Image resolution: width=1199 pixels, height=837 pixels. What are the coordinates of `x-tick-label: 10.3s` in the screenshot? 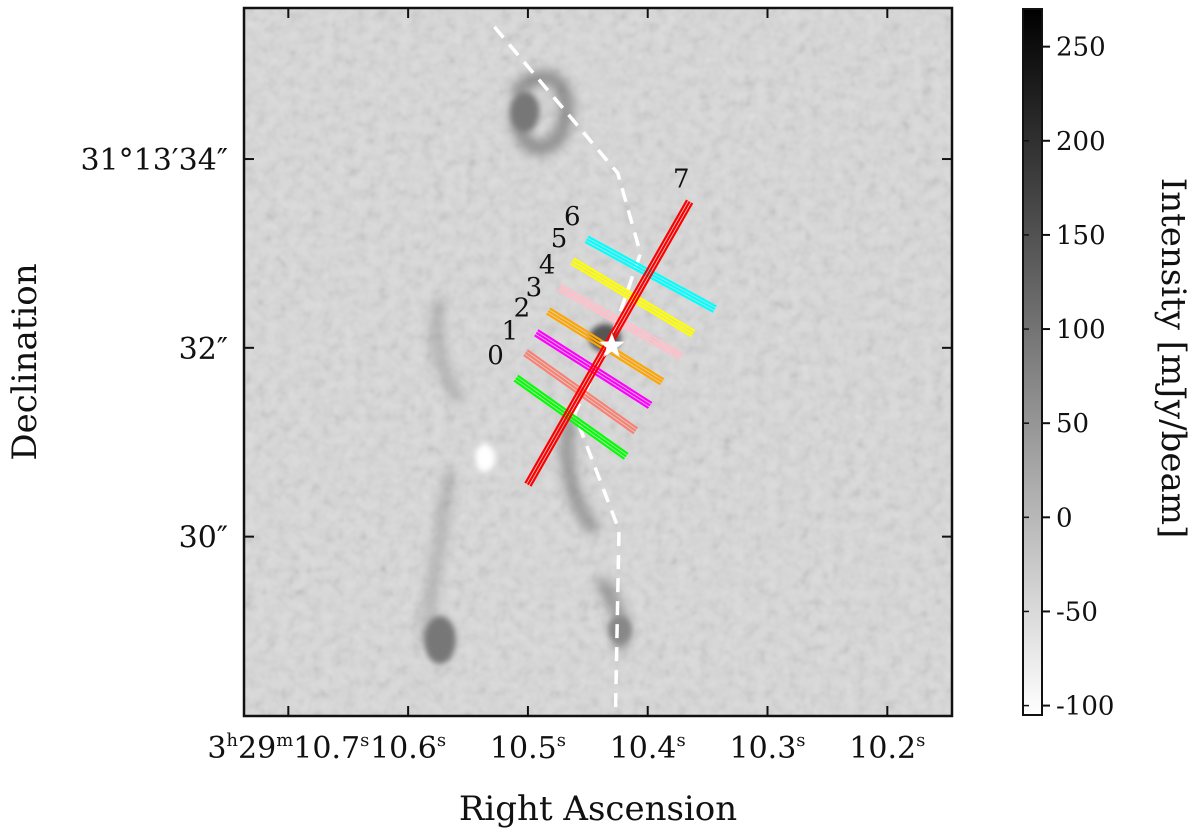 It's located at (767, 748).